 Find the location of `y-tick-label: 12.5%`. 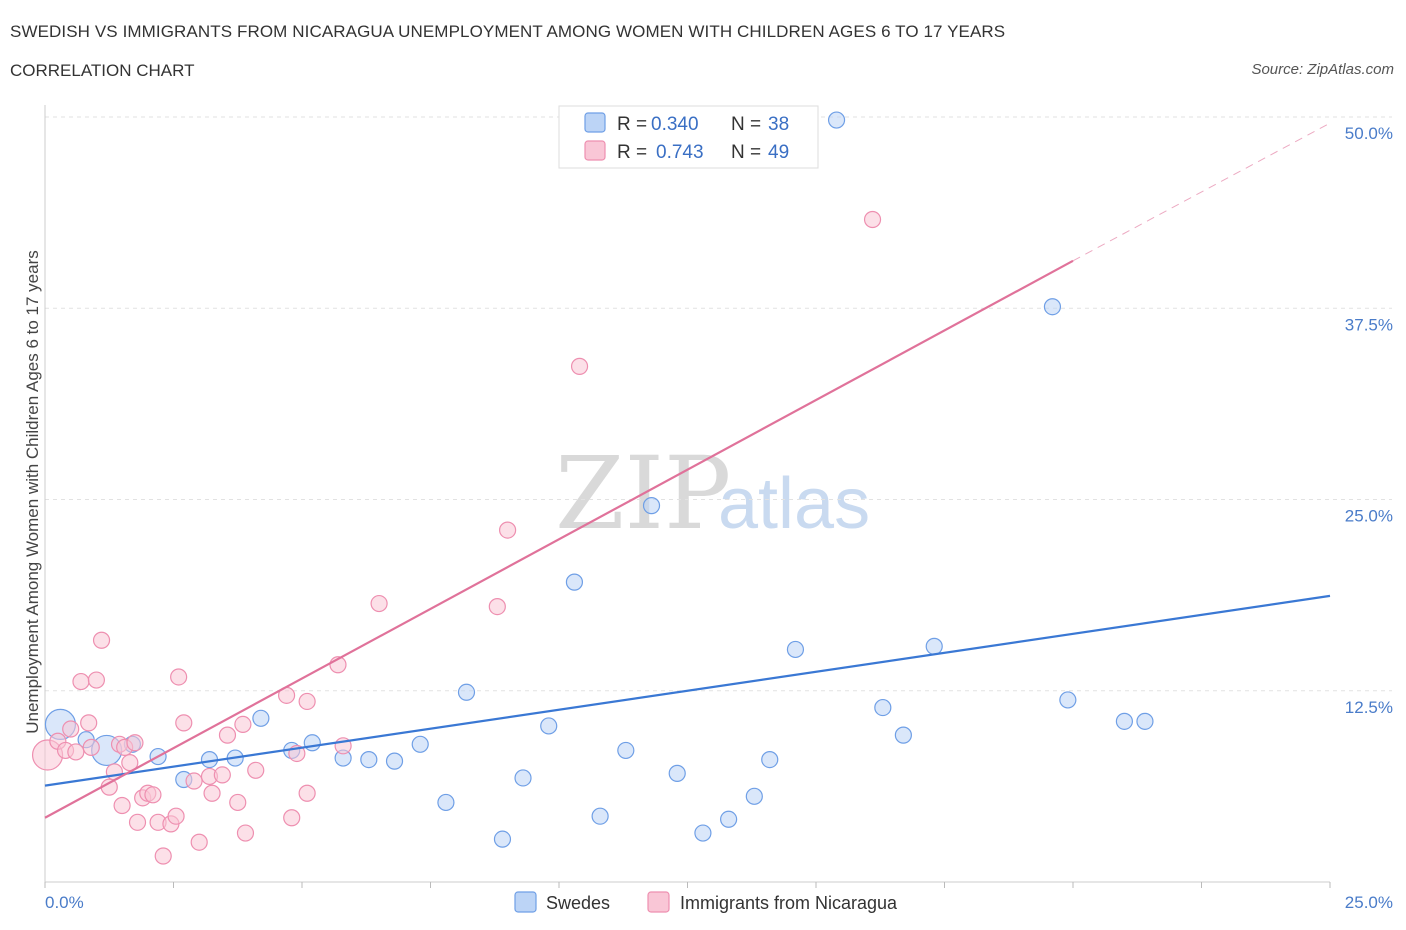

y-tick-label: 12.5% is located at coordinates (1369, 707).